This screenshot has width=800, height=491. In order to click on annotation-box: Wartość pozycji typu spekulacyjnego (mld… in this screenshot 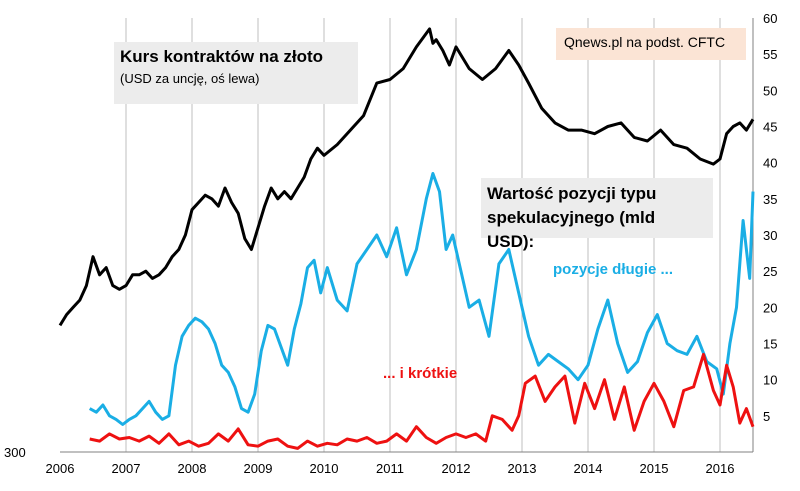, I will do `click(597, 214)`.